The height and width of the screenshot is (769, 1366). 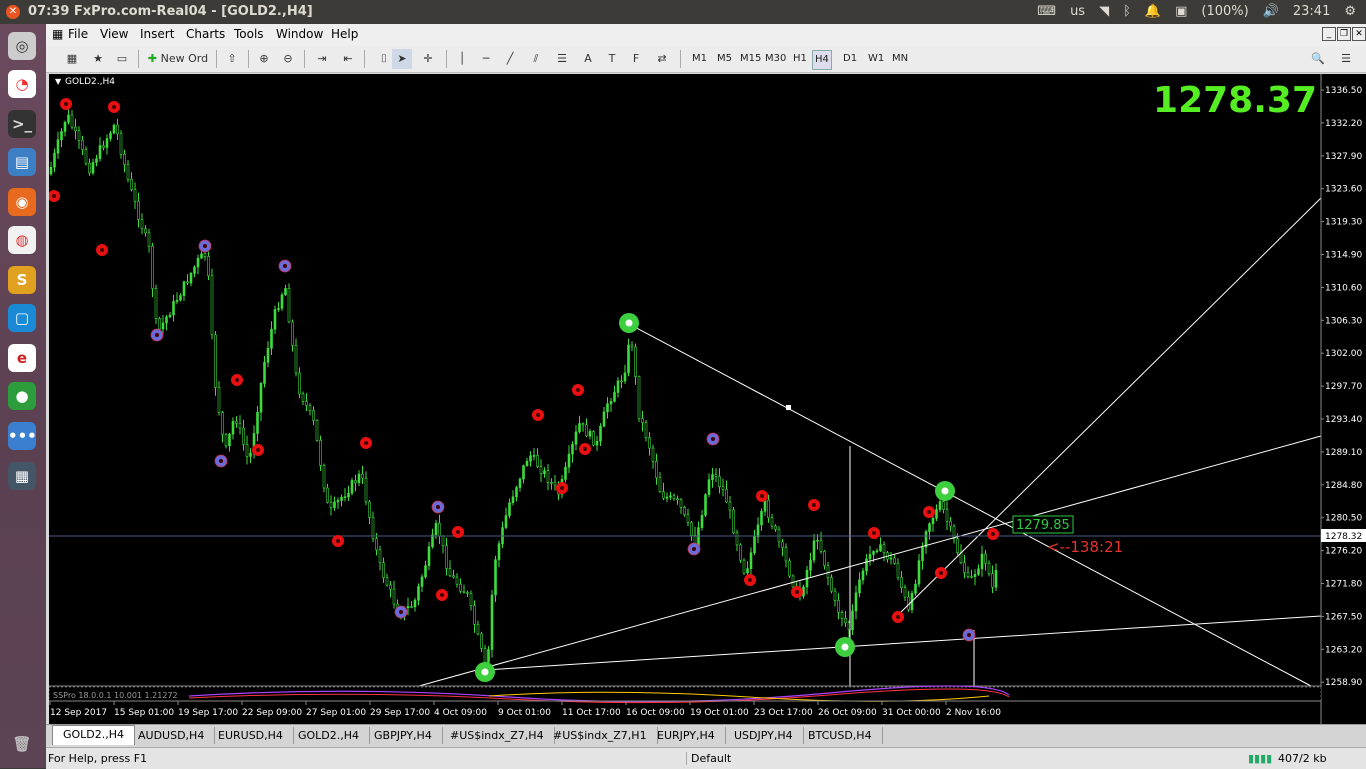 What do you see at coordinates (840, 735) in the screenshot?
I see `tab-btcusd-h4: BTCUSD,H4` at bounding box center [840, 735].